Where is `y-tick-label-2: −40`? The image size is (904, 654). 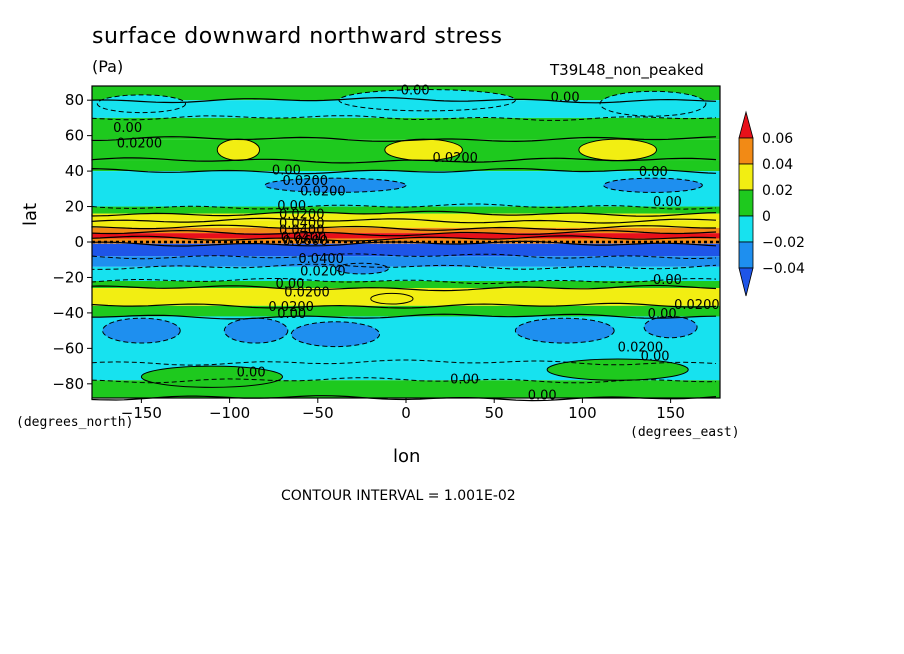 y-tick-label-2: −40 is located at coordinates (68, 313).